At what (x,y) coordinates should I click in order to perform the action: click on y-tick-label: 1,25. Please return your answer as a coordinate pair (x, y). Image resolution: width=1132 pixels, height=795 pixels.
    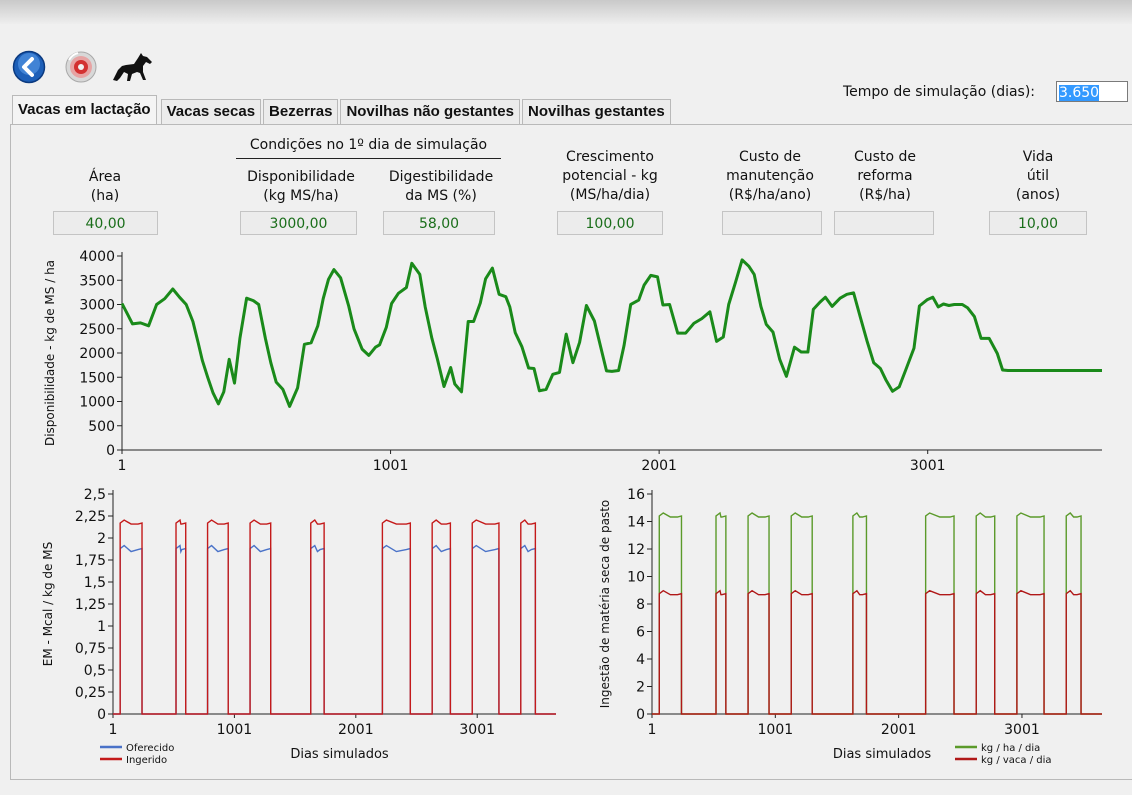
    Looking at the image, I should click on (90, 605).